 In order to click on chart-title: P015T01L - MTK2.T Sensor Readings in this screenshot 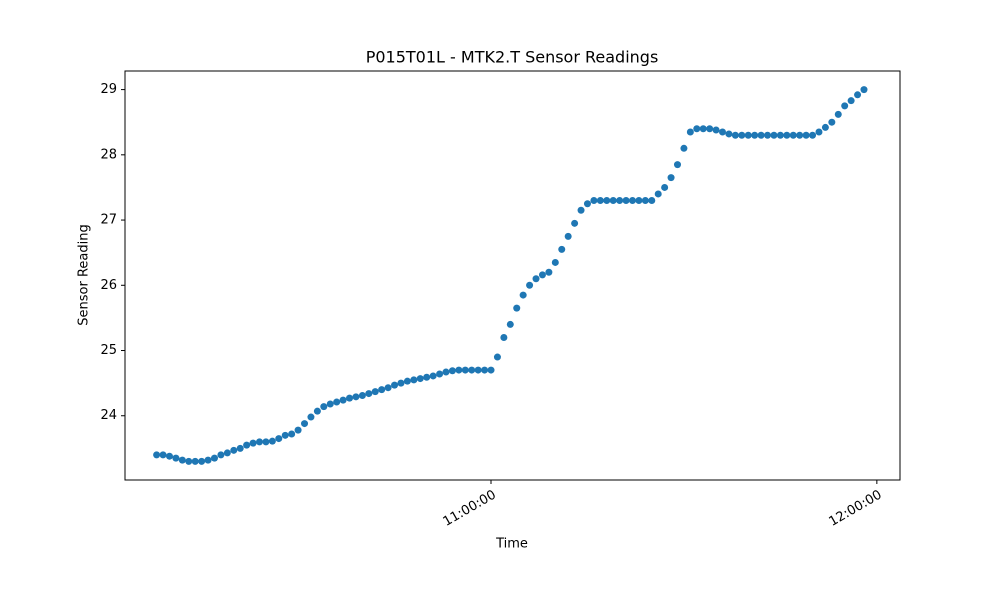, I will do `click(512, 57)`.